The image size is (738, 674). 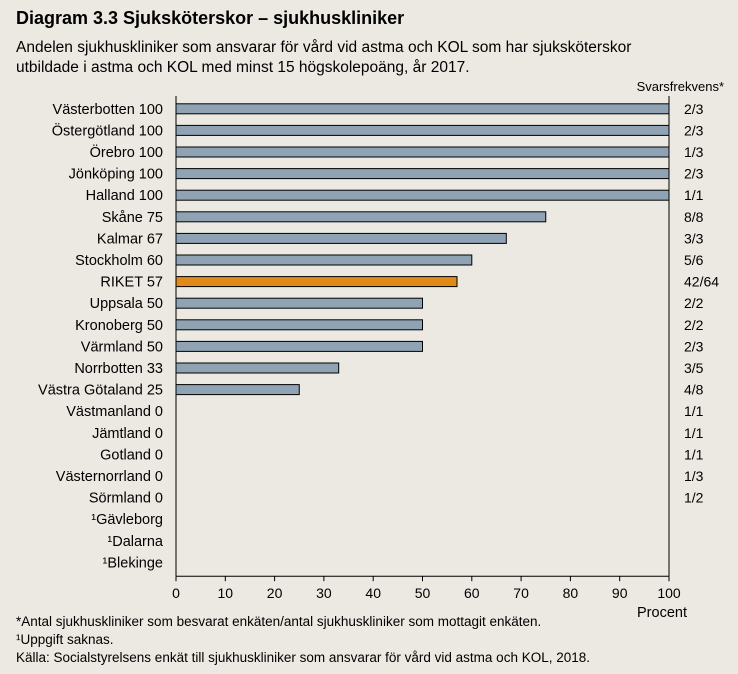 What do you see at coordinates (108, 110) in the screenshot?
I see `category-label: Västerbotten 100` at bounding box center [108, 110].